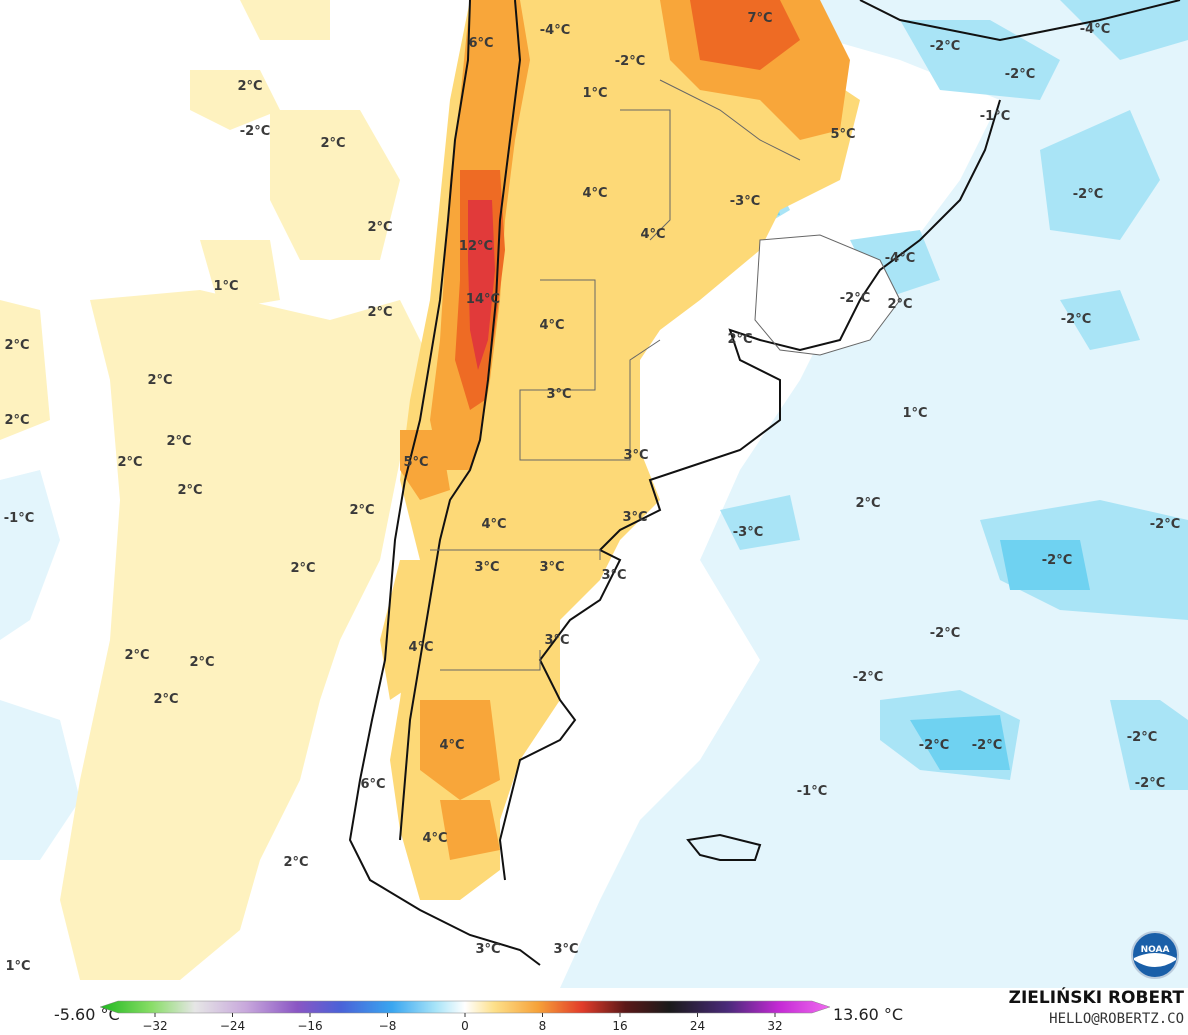  Describe the element at coordinates (476, 246) in the screenshot. I see `temperature-label: 12°C` at that location.